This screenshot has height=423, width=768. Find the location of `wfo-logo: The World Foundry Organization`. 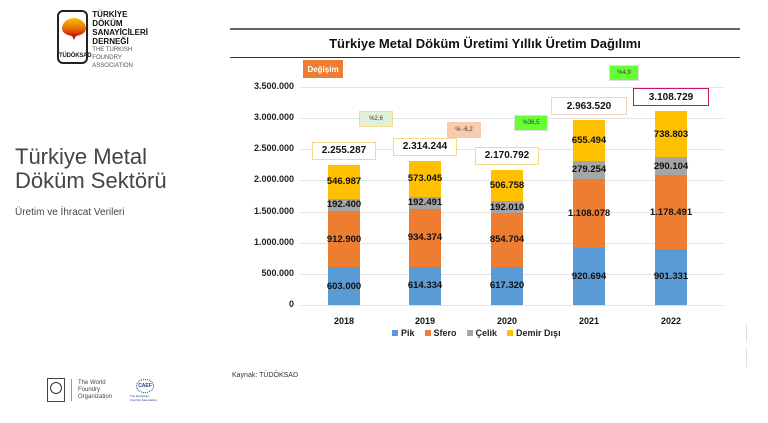

wfo-logo: The World Foundry Organization is located at coordinates (79, 390).